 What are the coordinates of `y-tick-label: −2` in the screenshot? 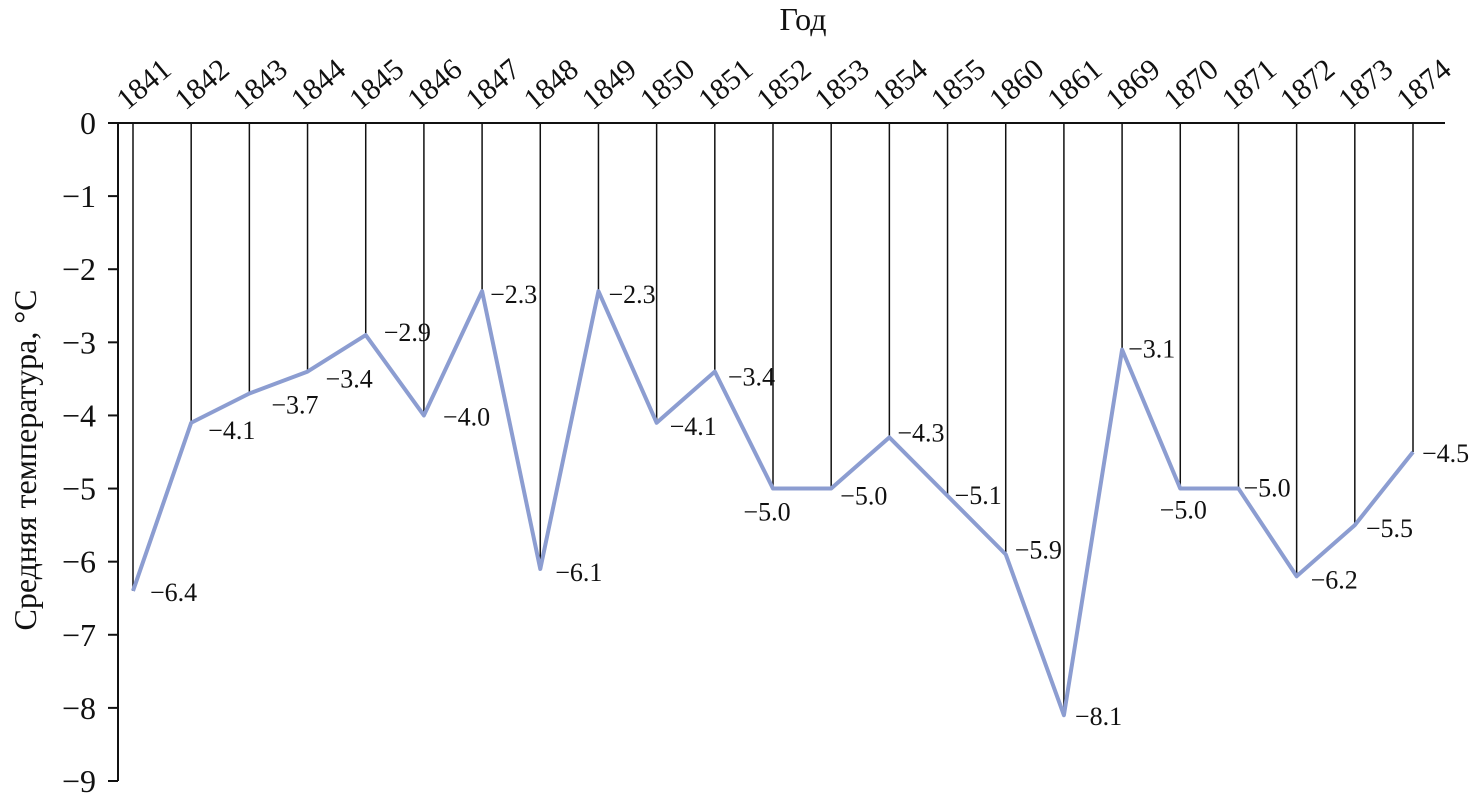 It's located at (79, 269).